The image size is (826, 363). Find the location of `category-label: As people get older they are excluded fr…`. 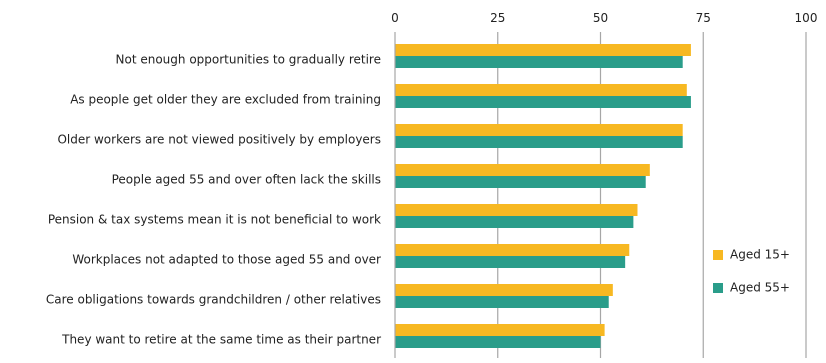

category-label: As people get older they are excluded fr… is located at coordinates (225, 100).